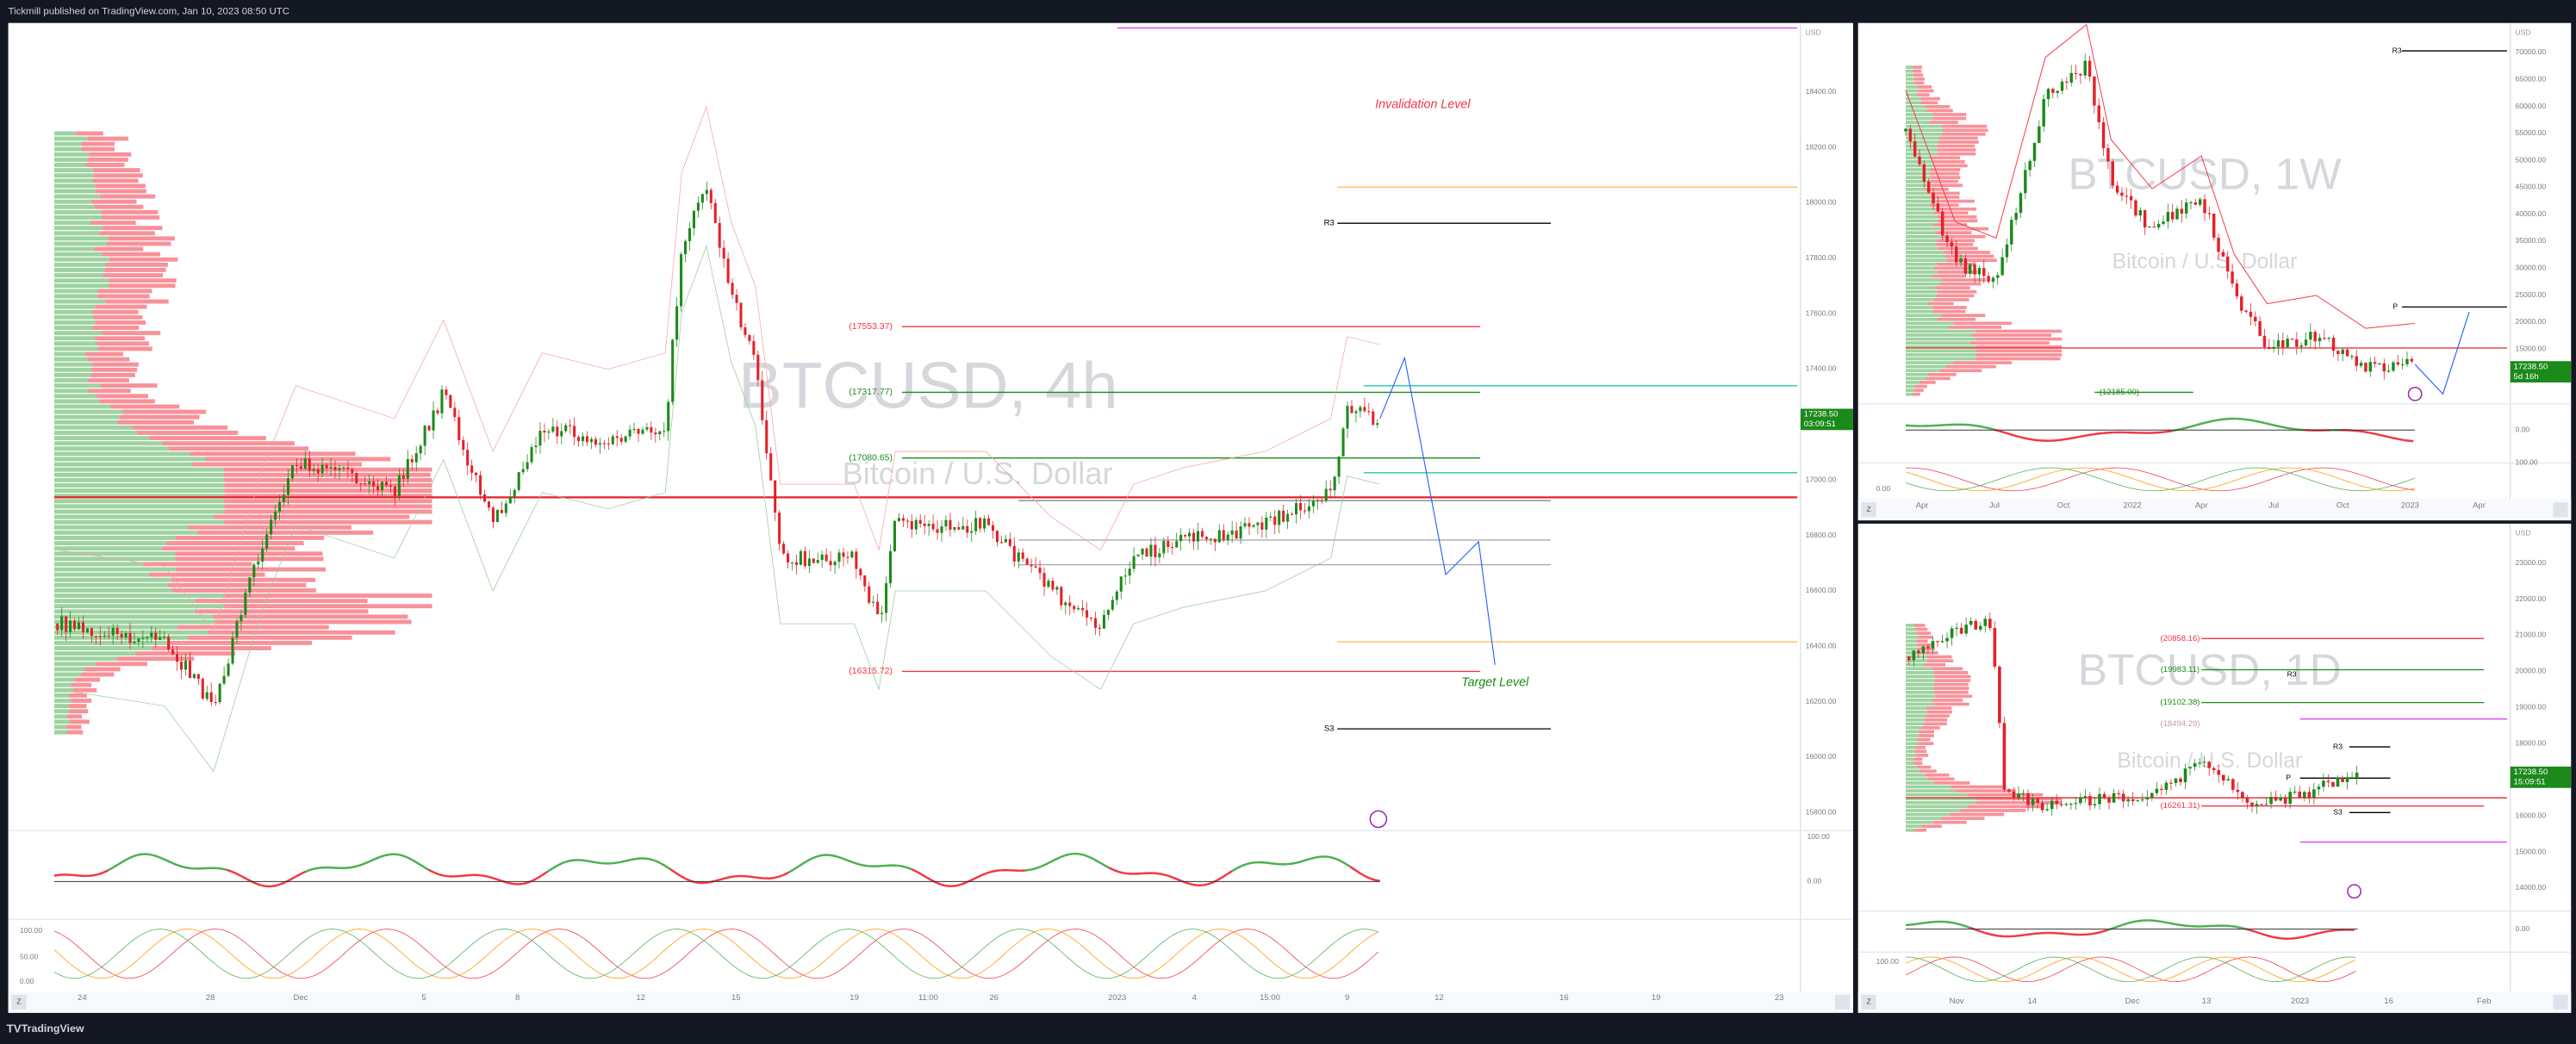 This screenshot has height=1044, width=2576. What do you see at coordinates (2180, 638) in the screenshot?
I see `annotation-label: (20858.16)` at bounding box center [2180, 638].